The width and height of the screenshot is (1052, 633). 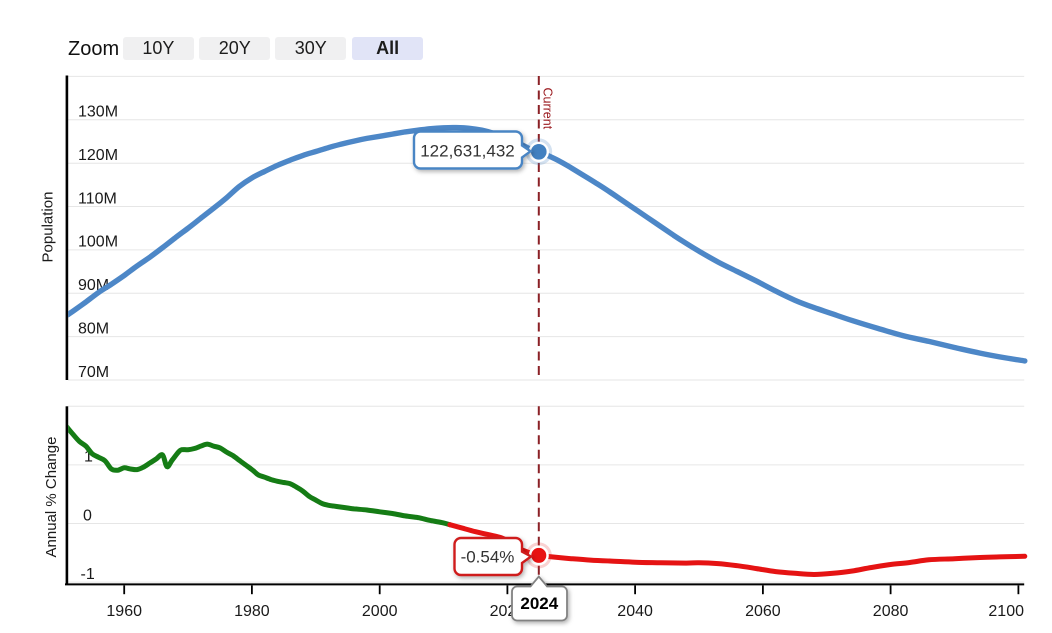 What do you see at coordinates (635, 611) in the screenshot?
I see `svg-text: 2040` at bounding box center [635, 611].